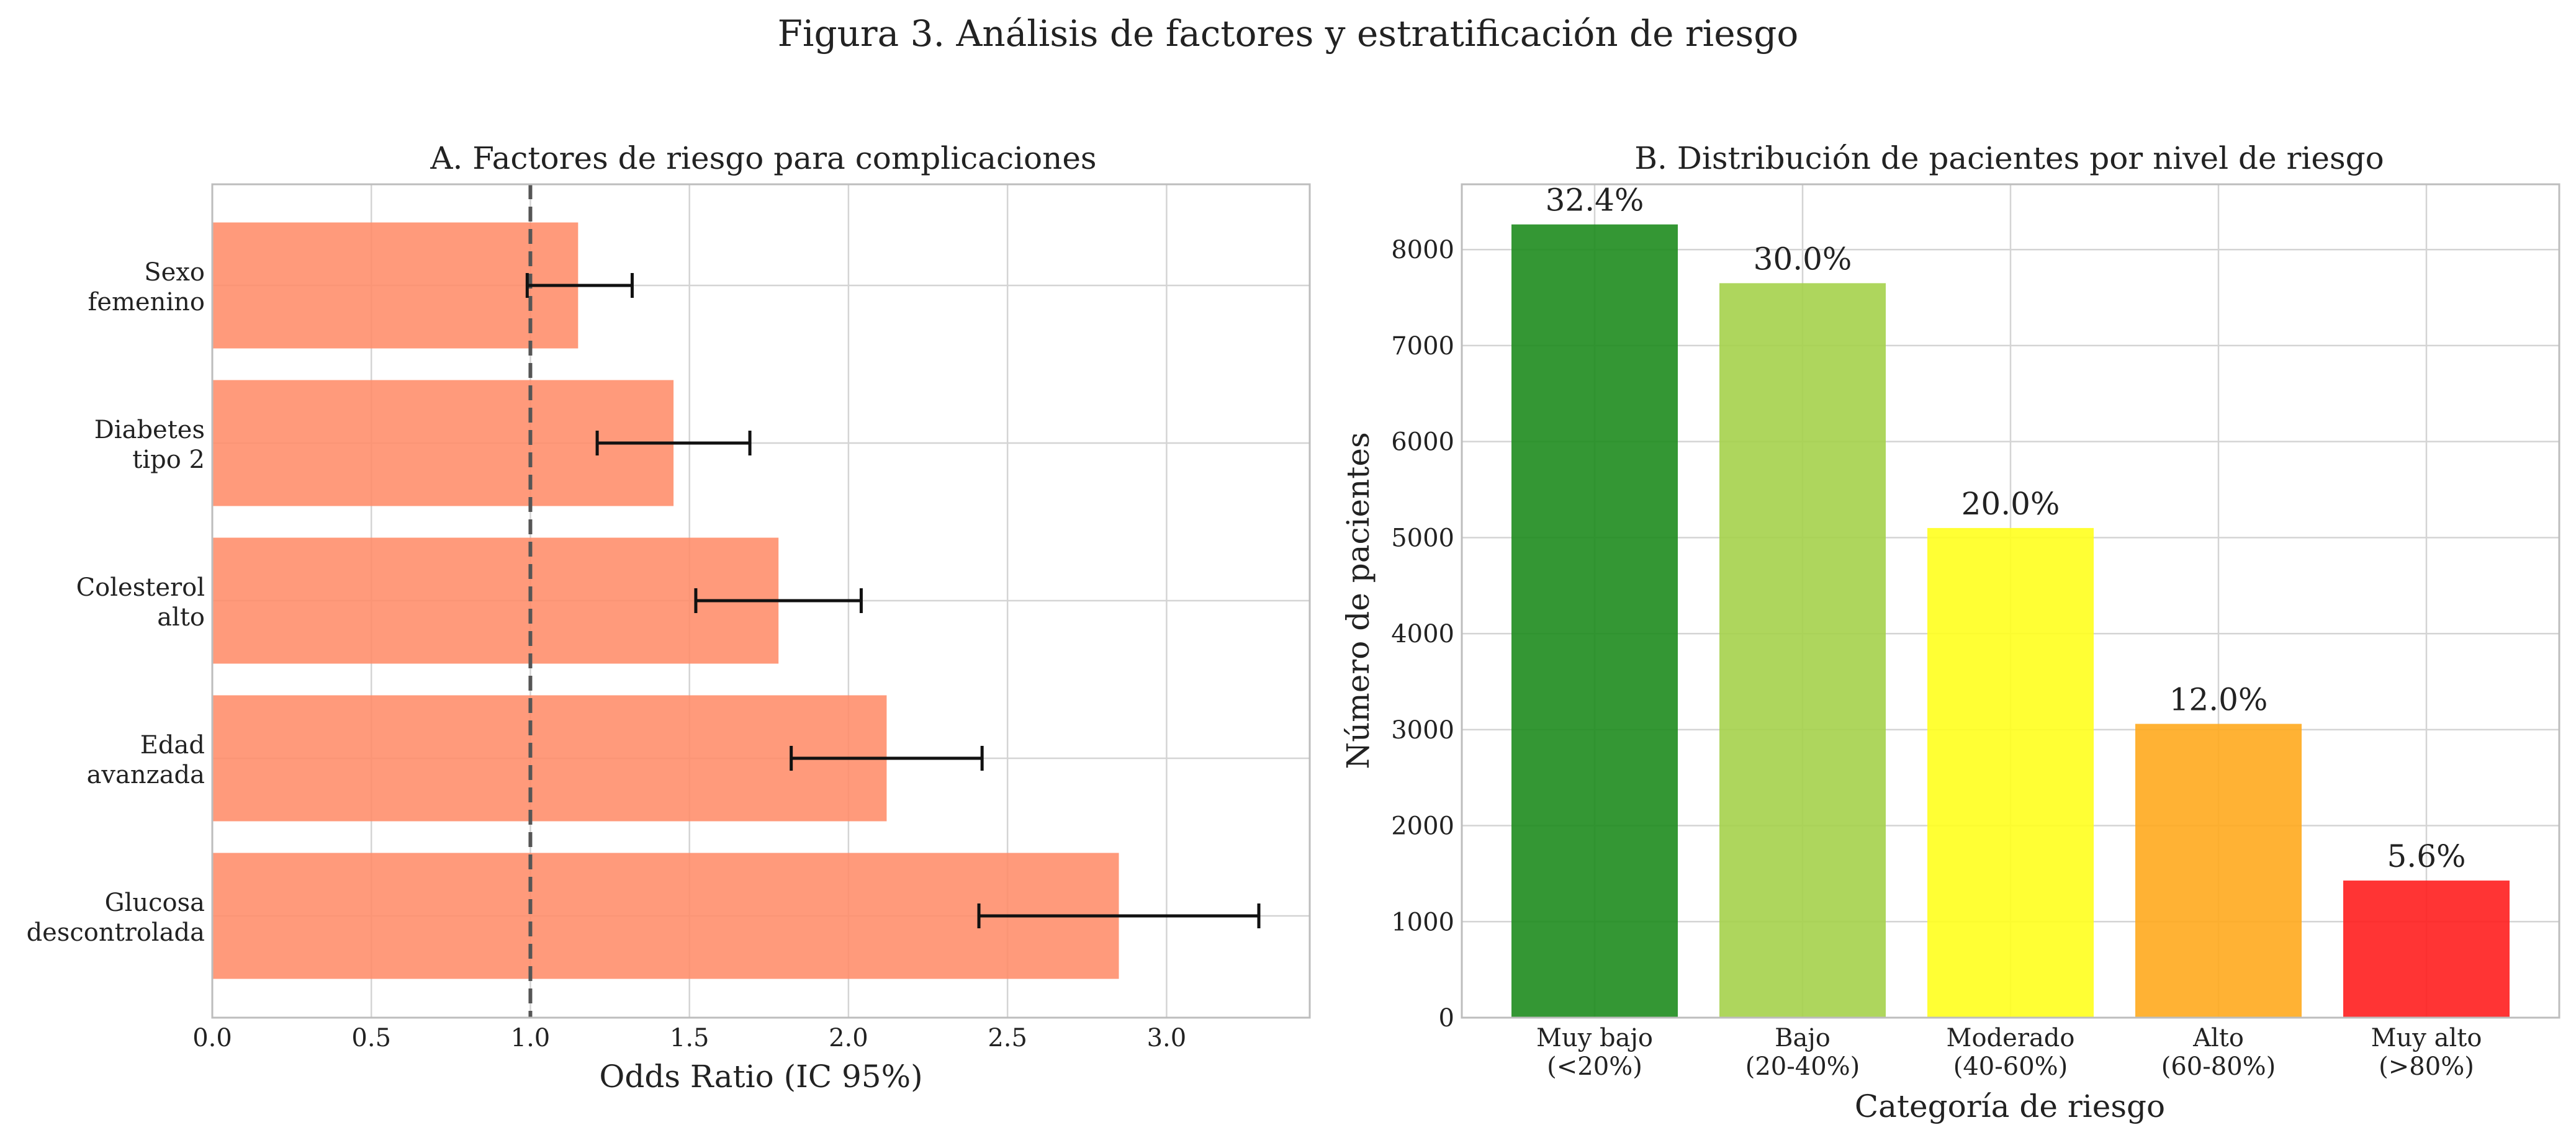 The height and width of the screenshot is (1143, 2576). Describe the element at coordinates (1802, 1052) in the screenshot. I see `panel-b-category-label: Bajo (20-40%)` at that location.